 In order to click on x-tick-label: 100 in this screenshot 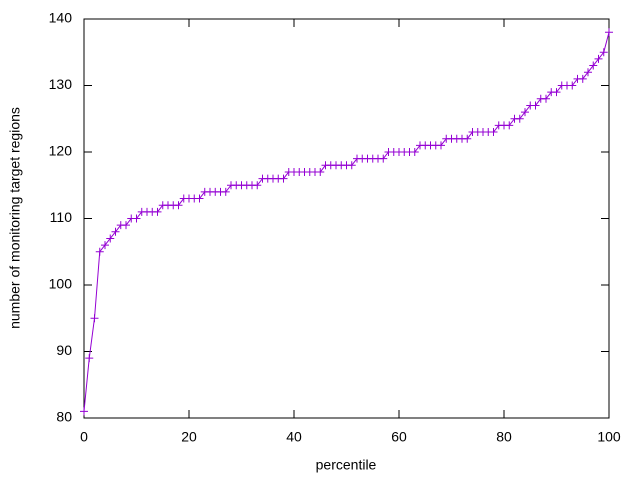, I will do `click(609, 437)`.